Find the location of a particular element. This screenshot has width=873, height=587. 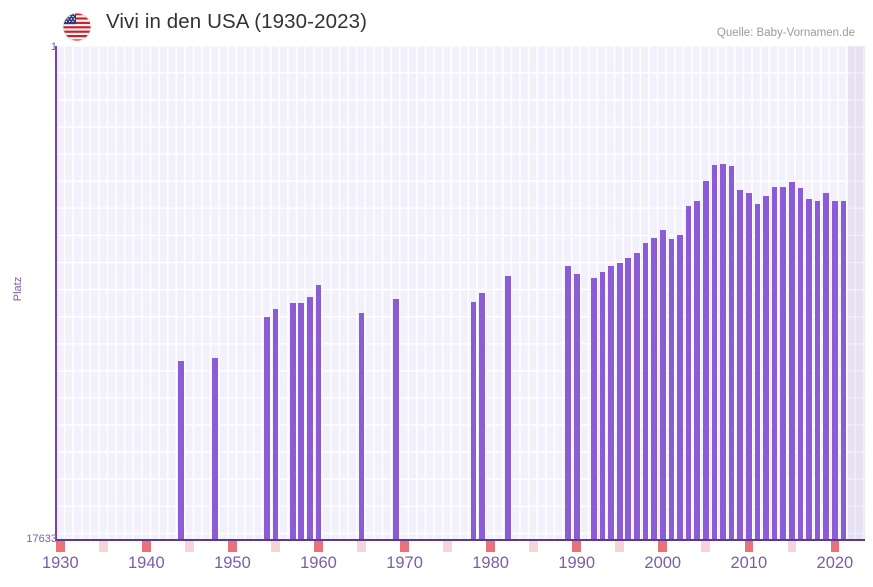

bar-1944 is located at coordinates (180, 450).